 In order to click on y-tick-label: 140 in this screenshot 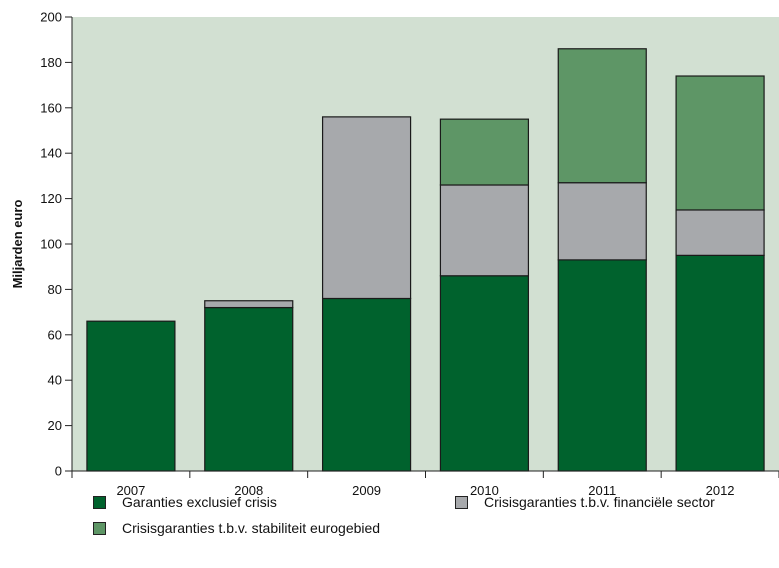, I will do `click(51, 153)`.